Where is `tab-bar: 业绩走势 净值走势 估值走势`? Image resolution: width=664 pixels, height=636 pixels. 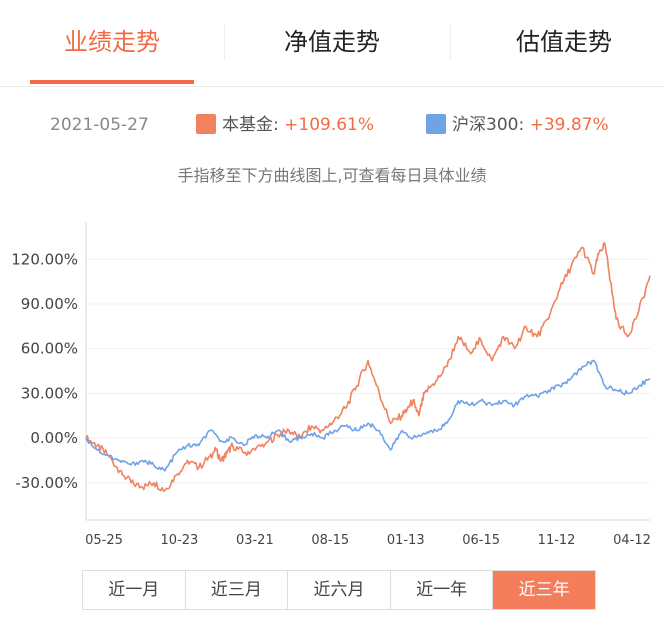 tab-bar: 业绩走势 净值走势 估值走势 is located at coordinates (332, 43).